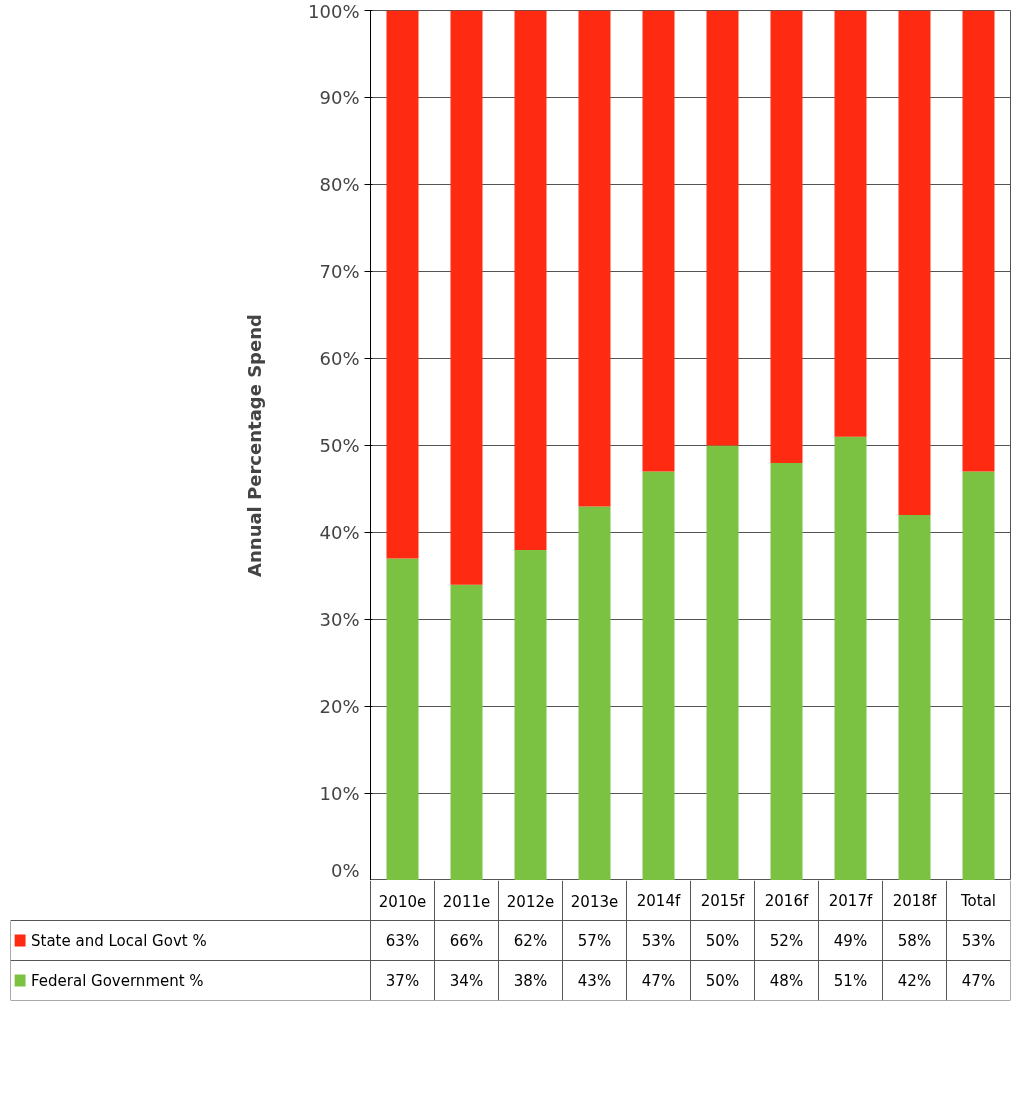 Image resolution: width=1033 pixels, height=1110 pixels. I want to click on data-label: 51%, so click(850, 980).